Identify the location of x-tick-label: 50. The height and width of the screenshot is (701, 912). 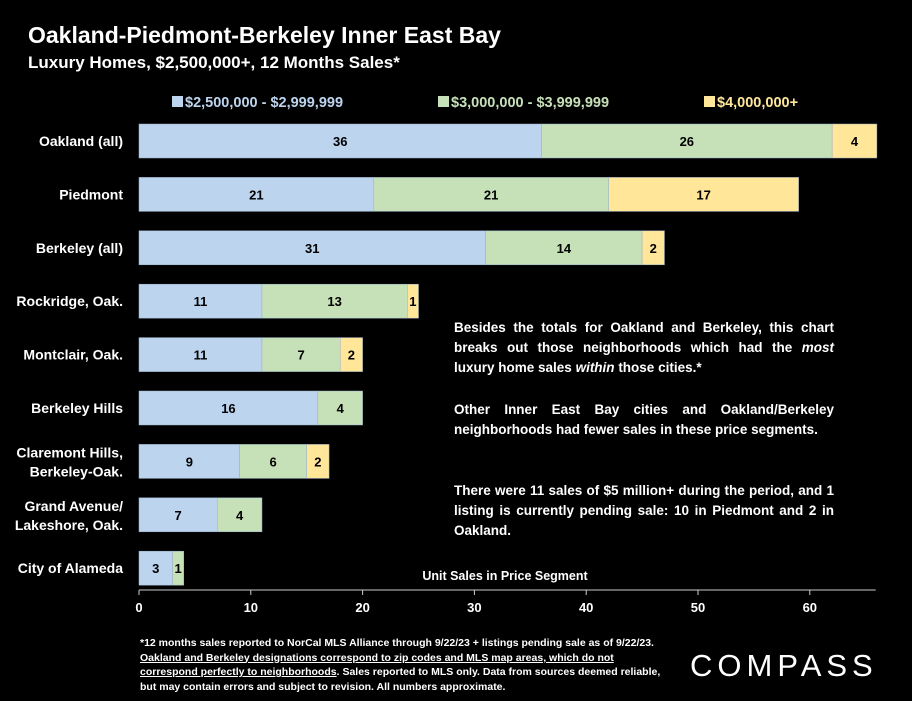
(698, 607).